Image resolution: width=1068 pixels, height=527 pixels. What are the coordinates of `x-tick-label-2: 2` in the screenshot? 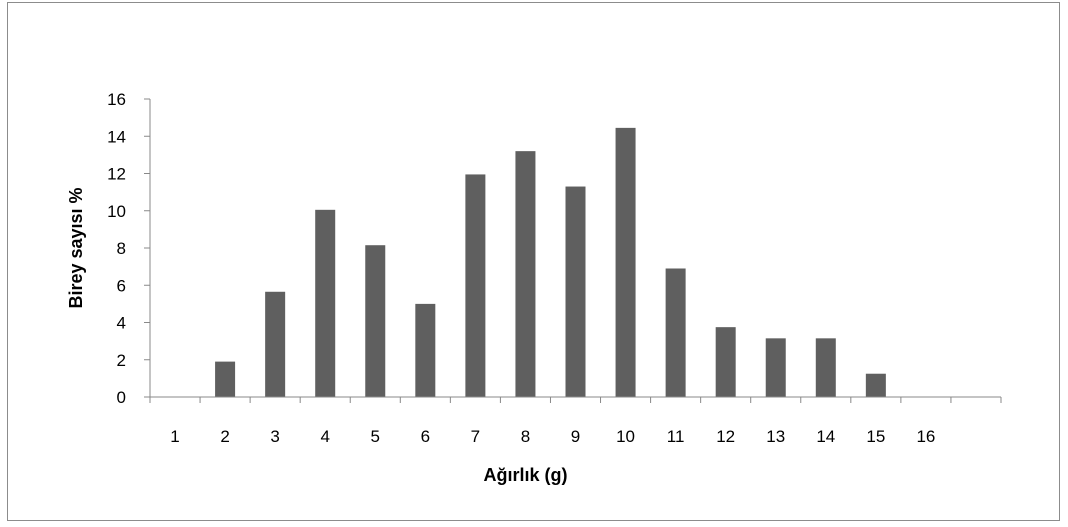 It's located at (224, 436).